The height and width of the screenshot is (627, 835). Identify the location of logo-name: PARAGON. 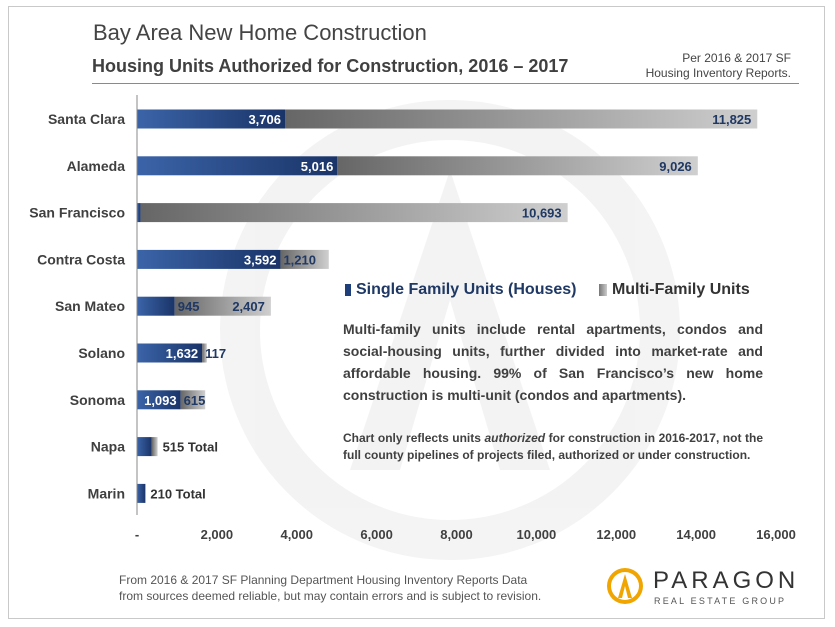
(726, 580).